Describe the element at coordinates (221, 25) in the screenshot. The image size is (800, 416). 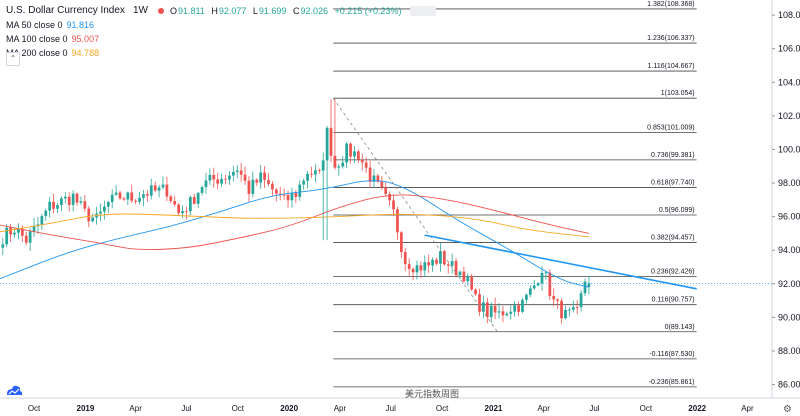
I see `legend-ma50: MA 50 close 0 91.816` at that location.